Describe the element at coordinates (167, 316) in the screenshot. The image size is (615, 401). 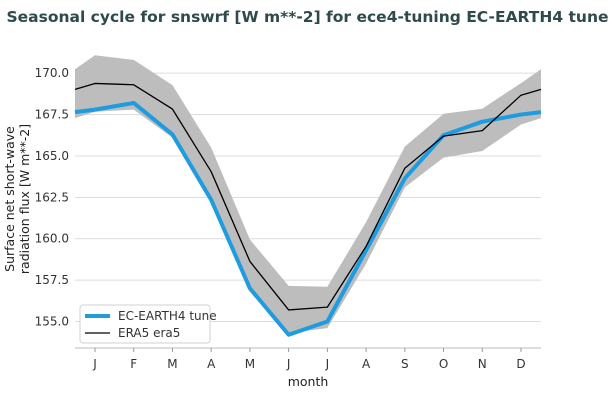
I see `legend-label-ec-earth4-tune: EC-EARTH4 tune` at that location.